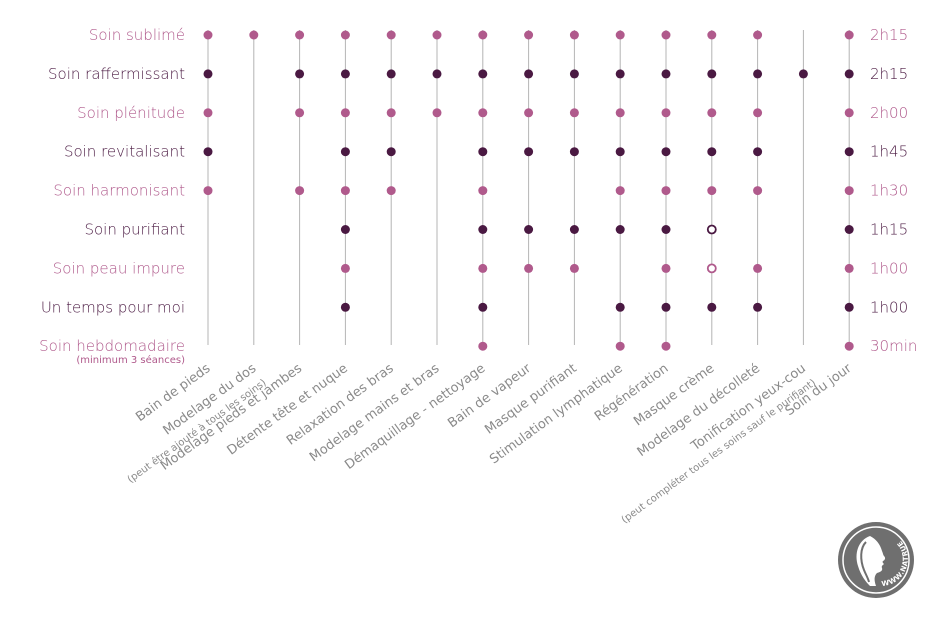 This screenshot has height=627, width=940. Describe the element at coordinates (173, 393) in the screenshot. I see `column-label: Bain de pieds` at that location.